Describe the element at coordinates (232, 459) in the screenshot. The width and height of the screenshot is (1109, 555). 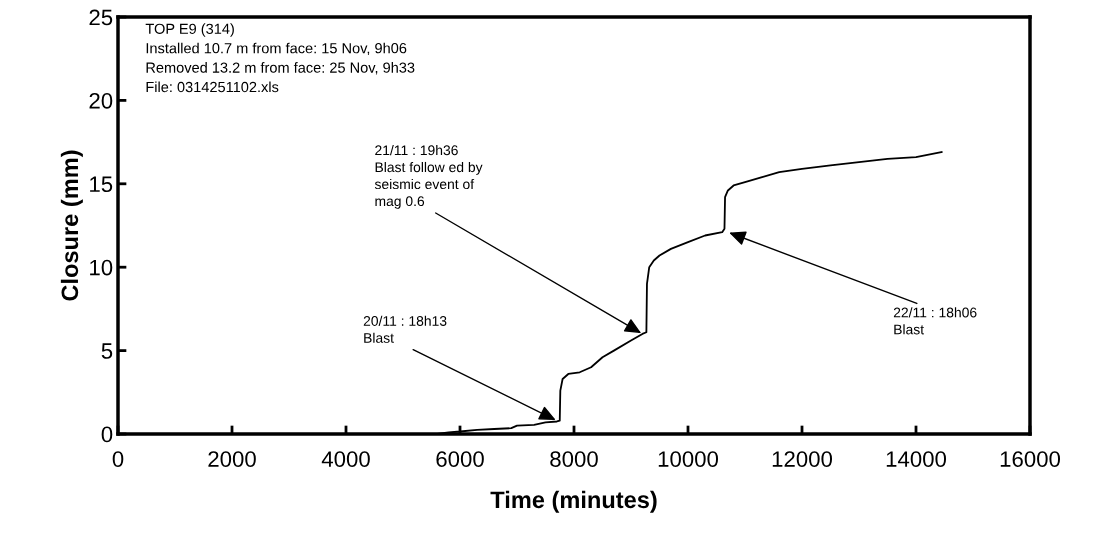
I see `x-tick-label: 2000` at that location.